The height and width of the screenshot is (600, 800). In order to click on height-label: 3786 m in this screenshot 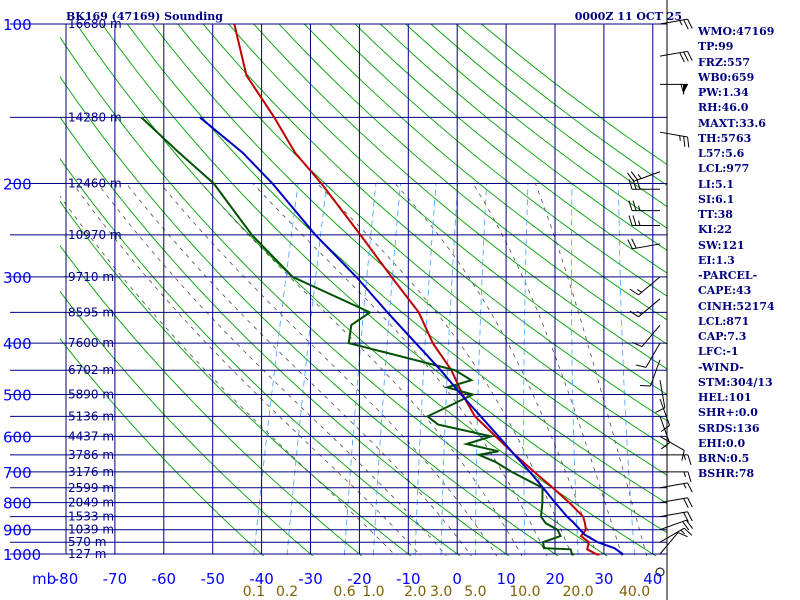, I will do `click(91, 455)`.